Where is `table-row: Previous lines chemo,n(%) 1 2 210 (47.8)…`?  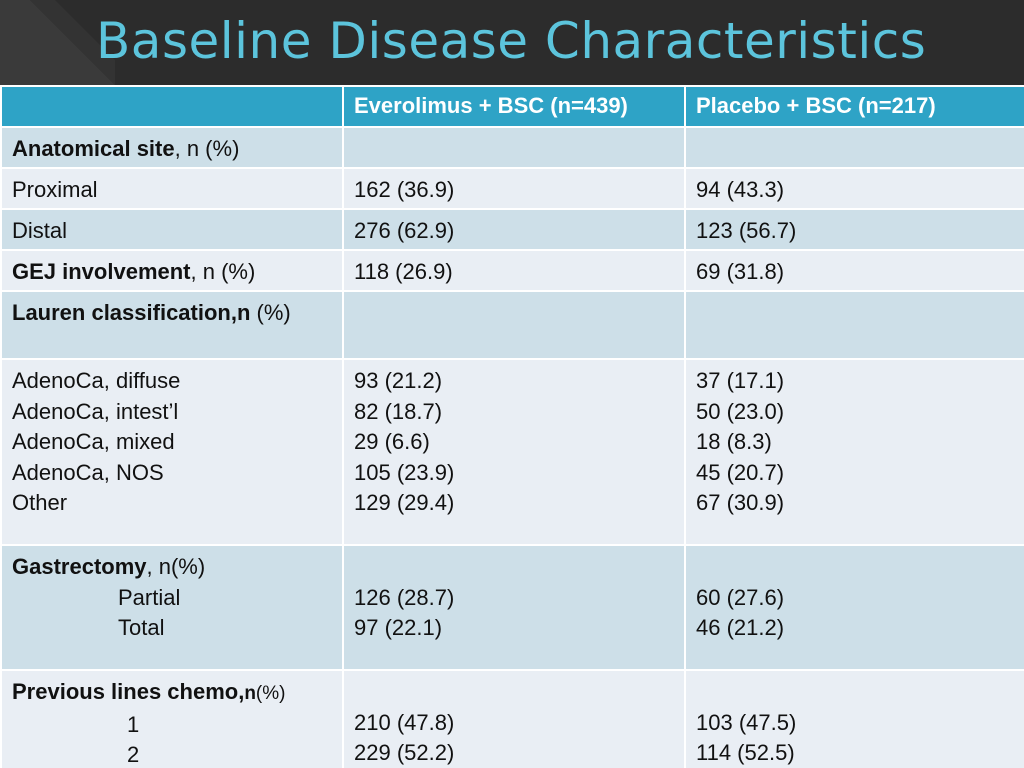 table-row: Previous lines chemo,n(%) 1 2 210 (47.8)… is located at coordinates (512, 718).